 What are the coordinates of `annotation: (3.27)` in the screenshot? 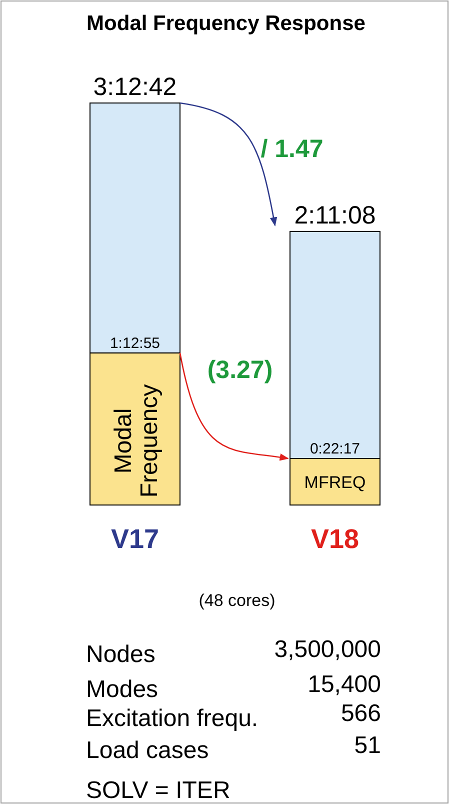 It's located at (240, 370).